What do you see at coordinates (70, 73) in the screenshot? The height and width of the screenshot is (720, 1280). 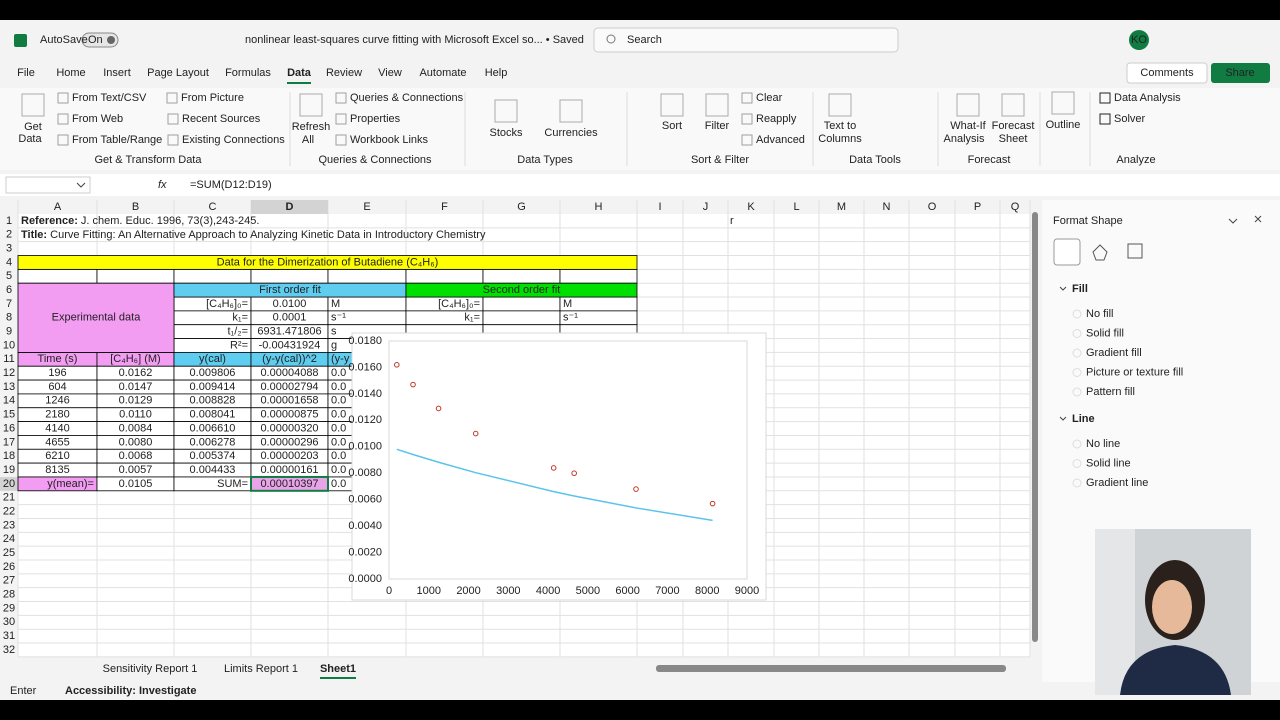 I see `menu-tab: Home` at bounding box center [70, 73].